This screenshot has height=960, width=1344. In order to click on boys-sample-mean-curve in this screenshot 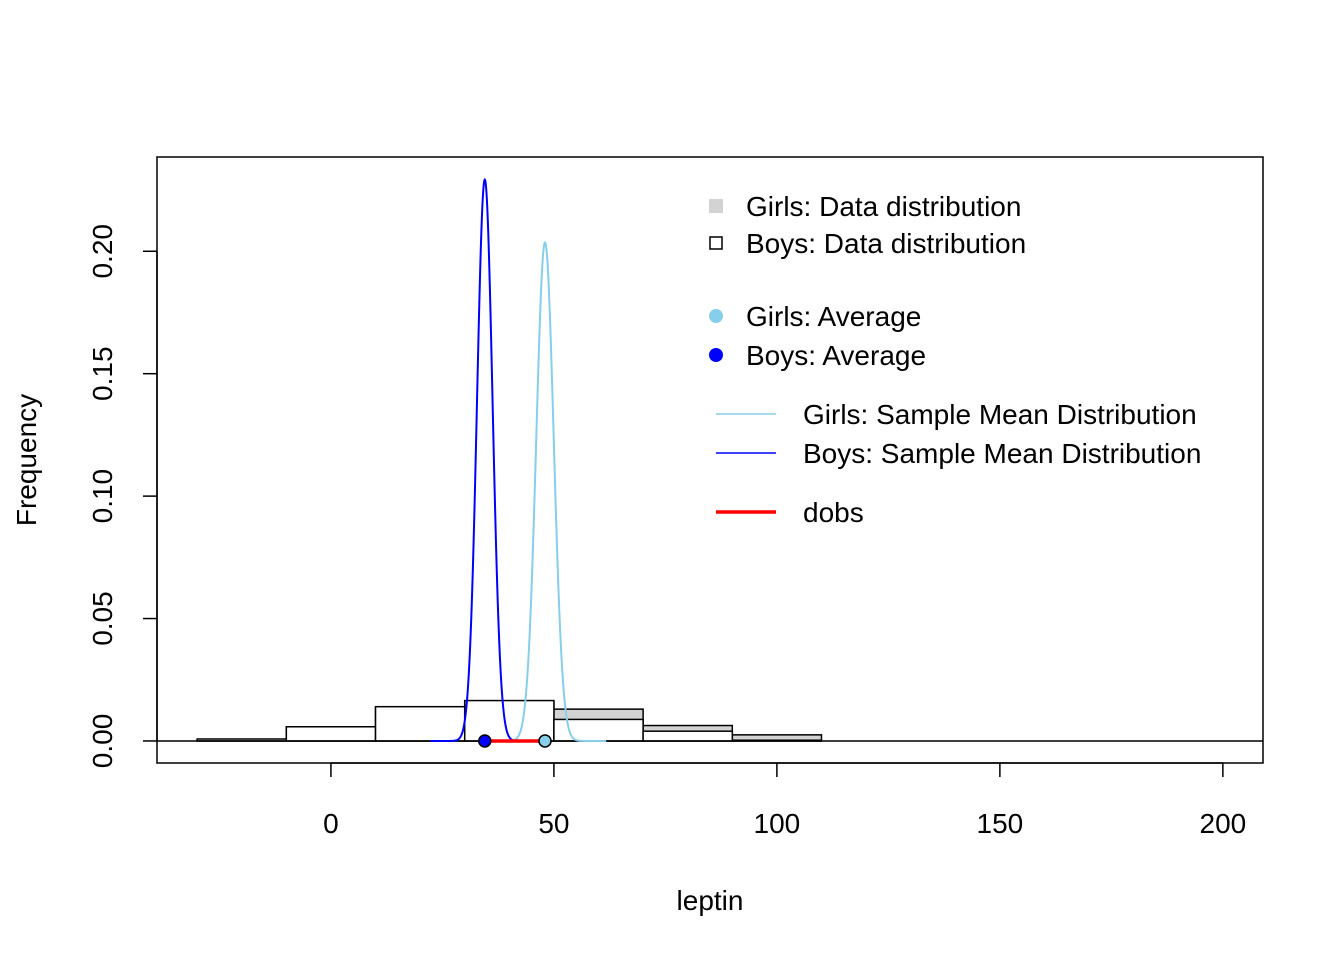, I will do `click(485, 459)`.